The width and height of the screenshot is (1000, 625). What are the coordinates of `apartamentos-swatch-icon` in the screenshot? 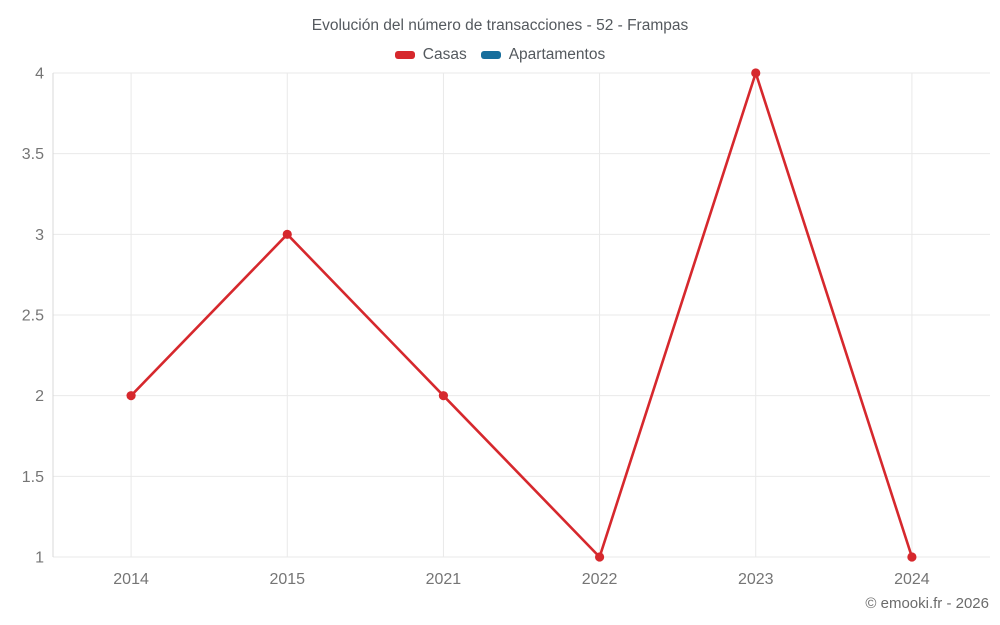 It's located at (490, 55).